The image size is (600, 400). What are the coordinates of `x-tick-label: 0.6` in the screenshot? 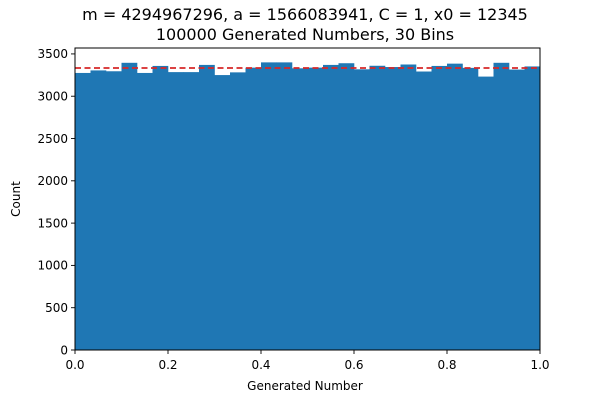 It's located at (353, 365).